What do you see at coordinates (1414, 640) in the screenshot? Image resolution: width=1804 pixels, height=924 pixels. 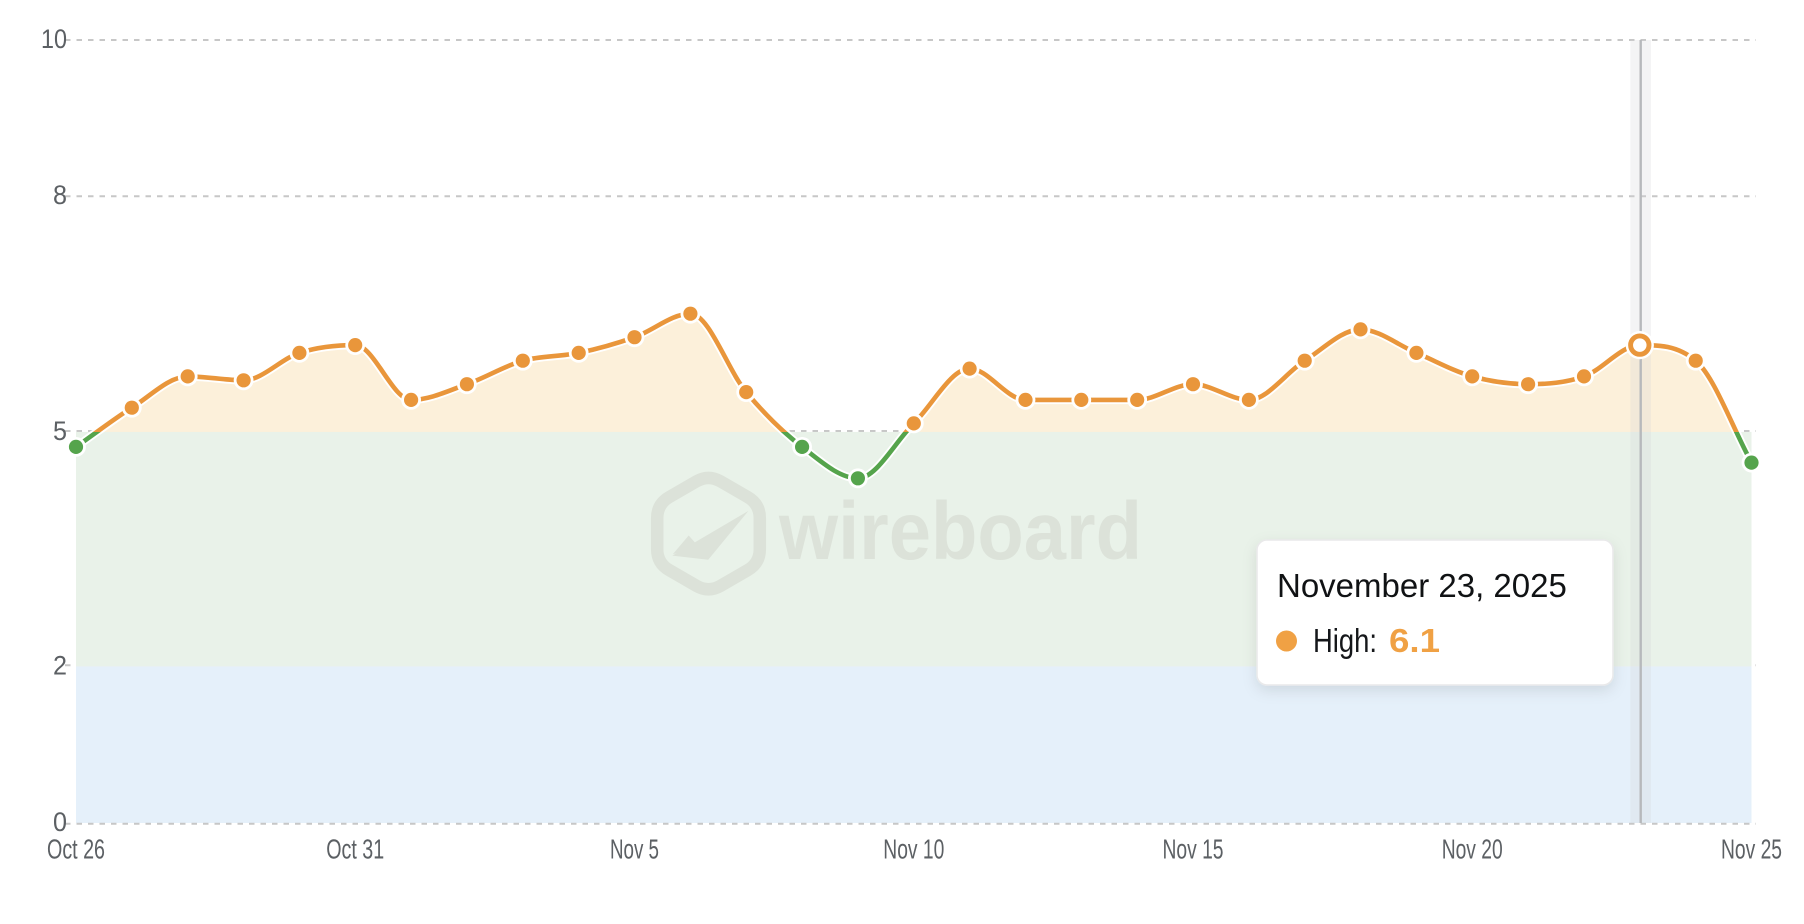 I see `svg-text: 6.1` at bounding box center [1414, 640].